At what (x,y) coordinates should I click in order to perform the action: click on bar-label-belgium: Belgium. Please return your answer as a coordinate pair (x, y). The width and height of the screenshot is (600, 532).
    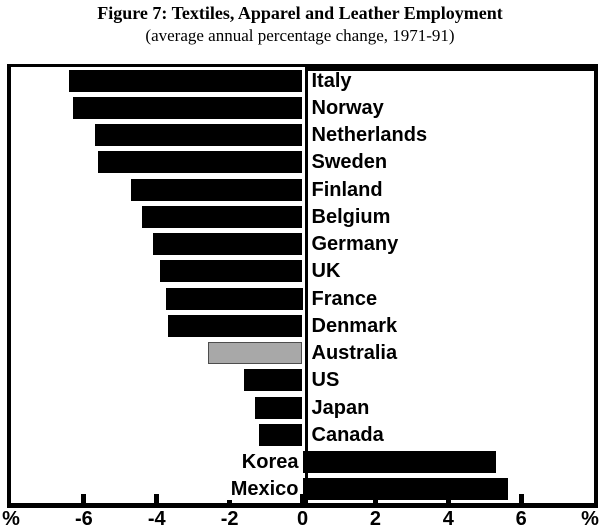
    Looking at the image, I should click on (351, 216).